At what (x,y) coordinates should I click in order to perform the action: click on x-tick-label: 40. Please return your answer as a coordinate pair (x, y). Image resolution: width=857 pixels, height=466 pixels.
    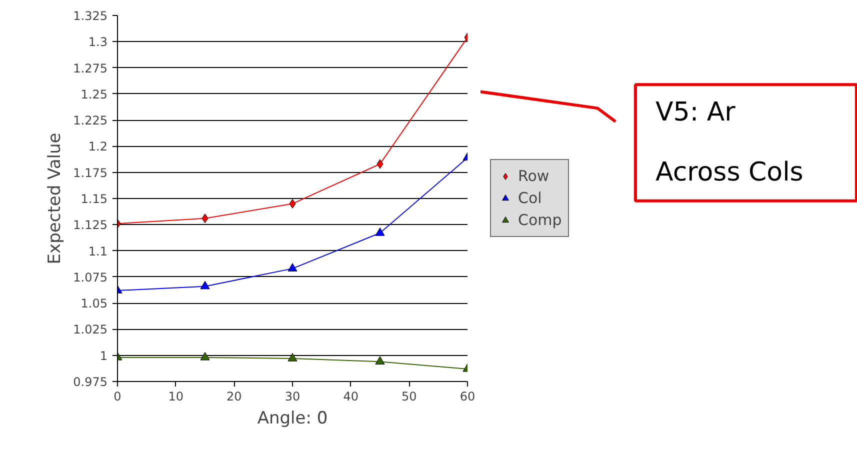
    Looking at the image, I should click on (350, 397).